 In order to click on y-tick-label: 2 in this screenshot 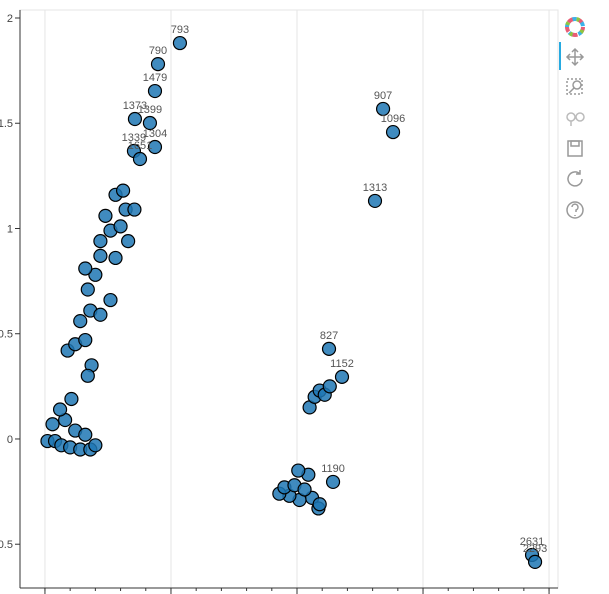, I will do `click(10, 19)`.